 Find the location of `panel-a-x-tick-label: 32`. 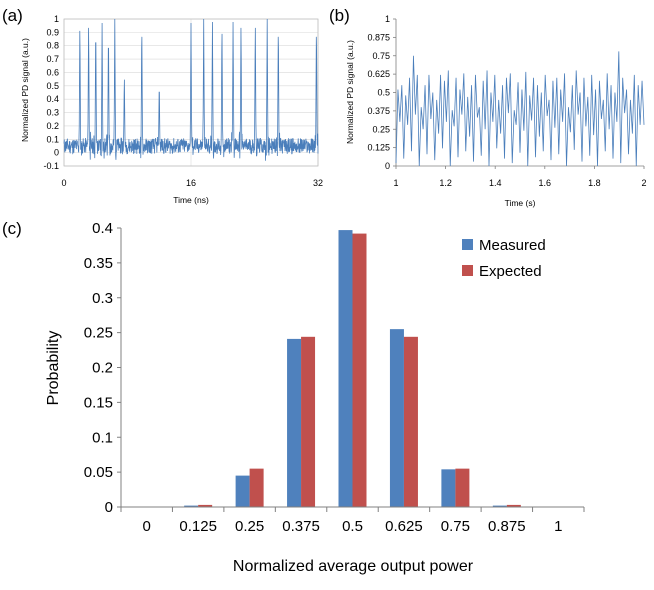

panel-a-x-tick-label: 32 is located at coordinates (318, 183).